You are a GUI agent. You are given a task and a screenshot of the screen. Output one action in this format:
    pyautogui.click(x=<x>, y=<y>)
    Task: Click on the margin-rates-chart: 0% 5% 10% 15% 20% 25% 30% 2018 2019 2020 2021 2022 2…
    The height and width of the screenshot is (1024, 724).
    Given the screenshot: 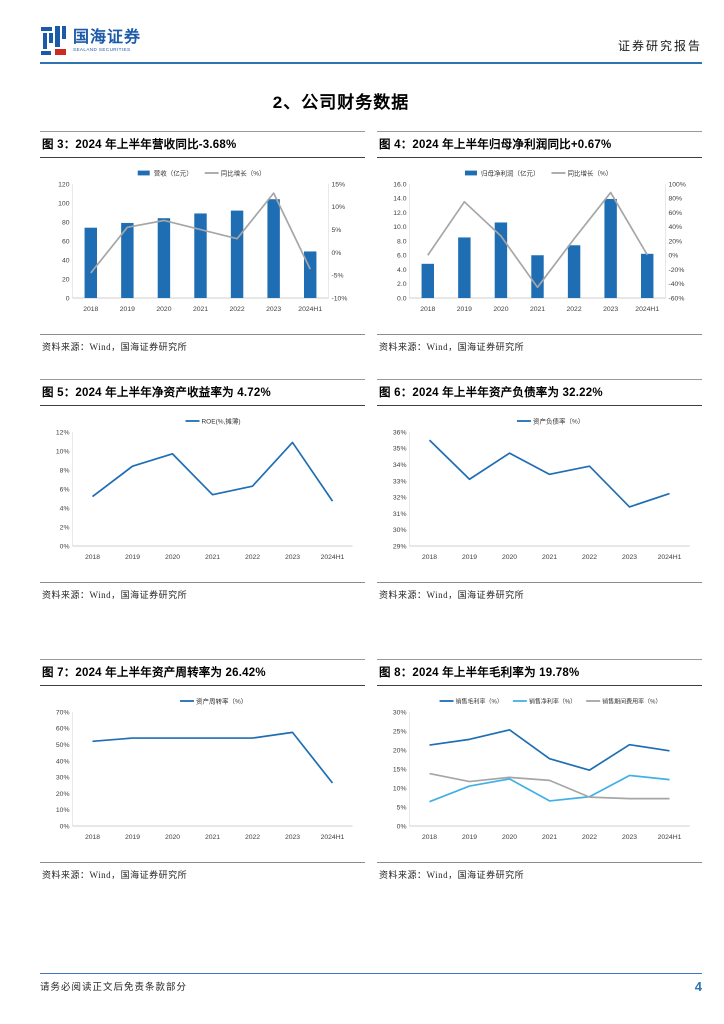 What is the action you would take?
    pyautogui.click(x=541, y=769)
    